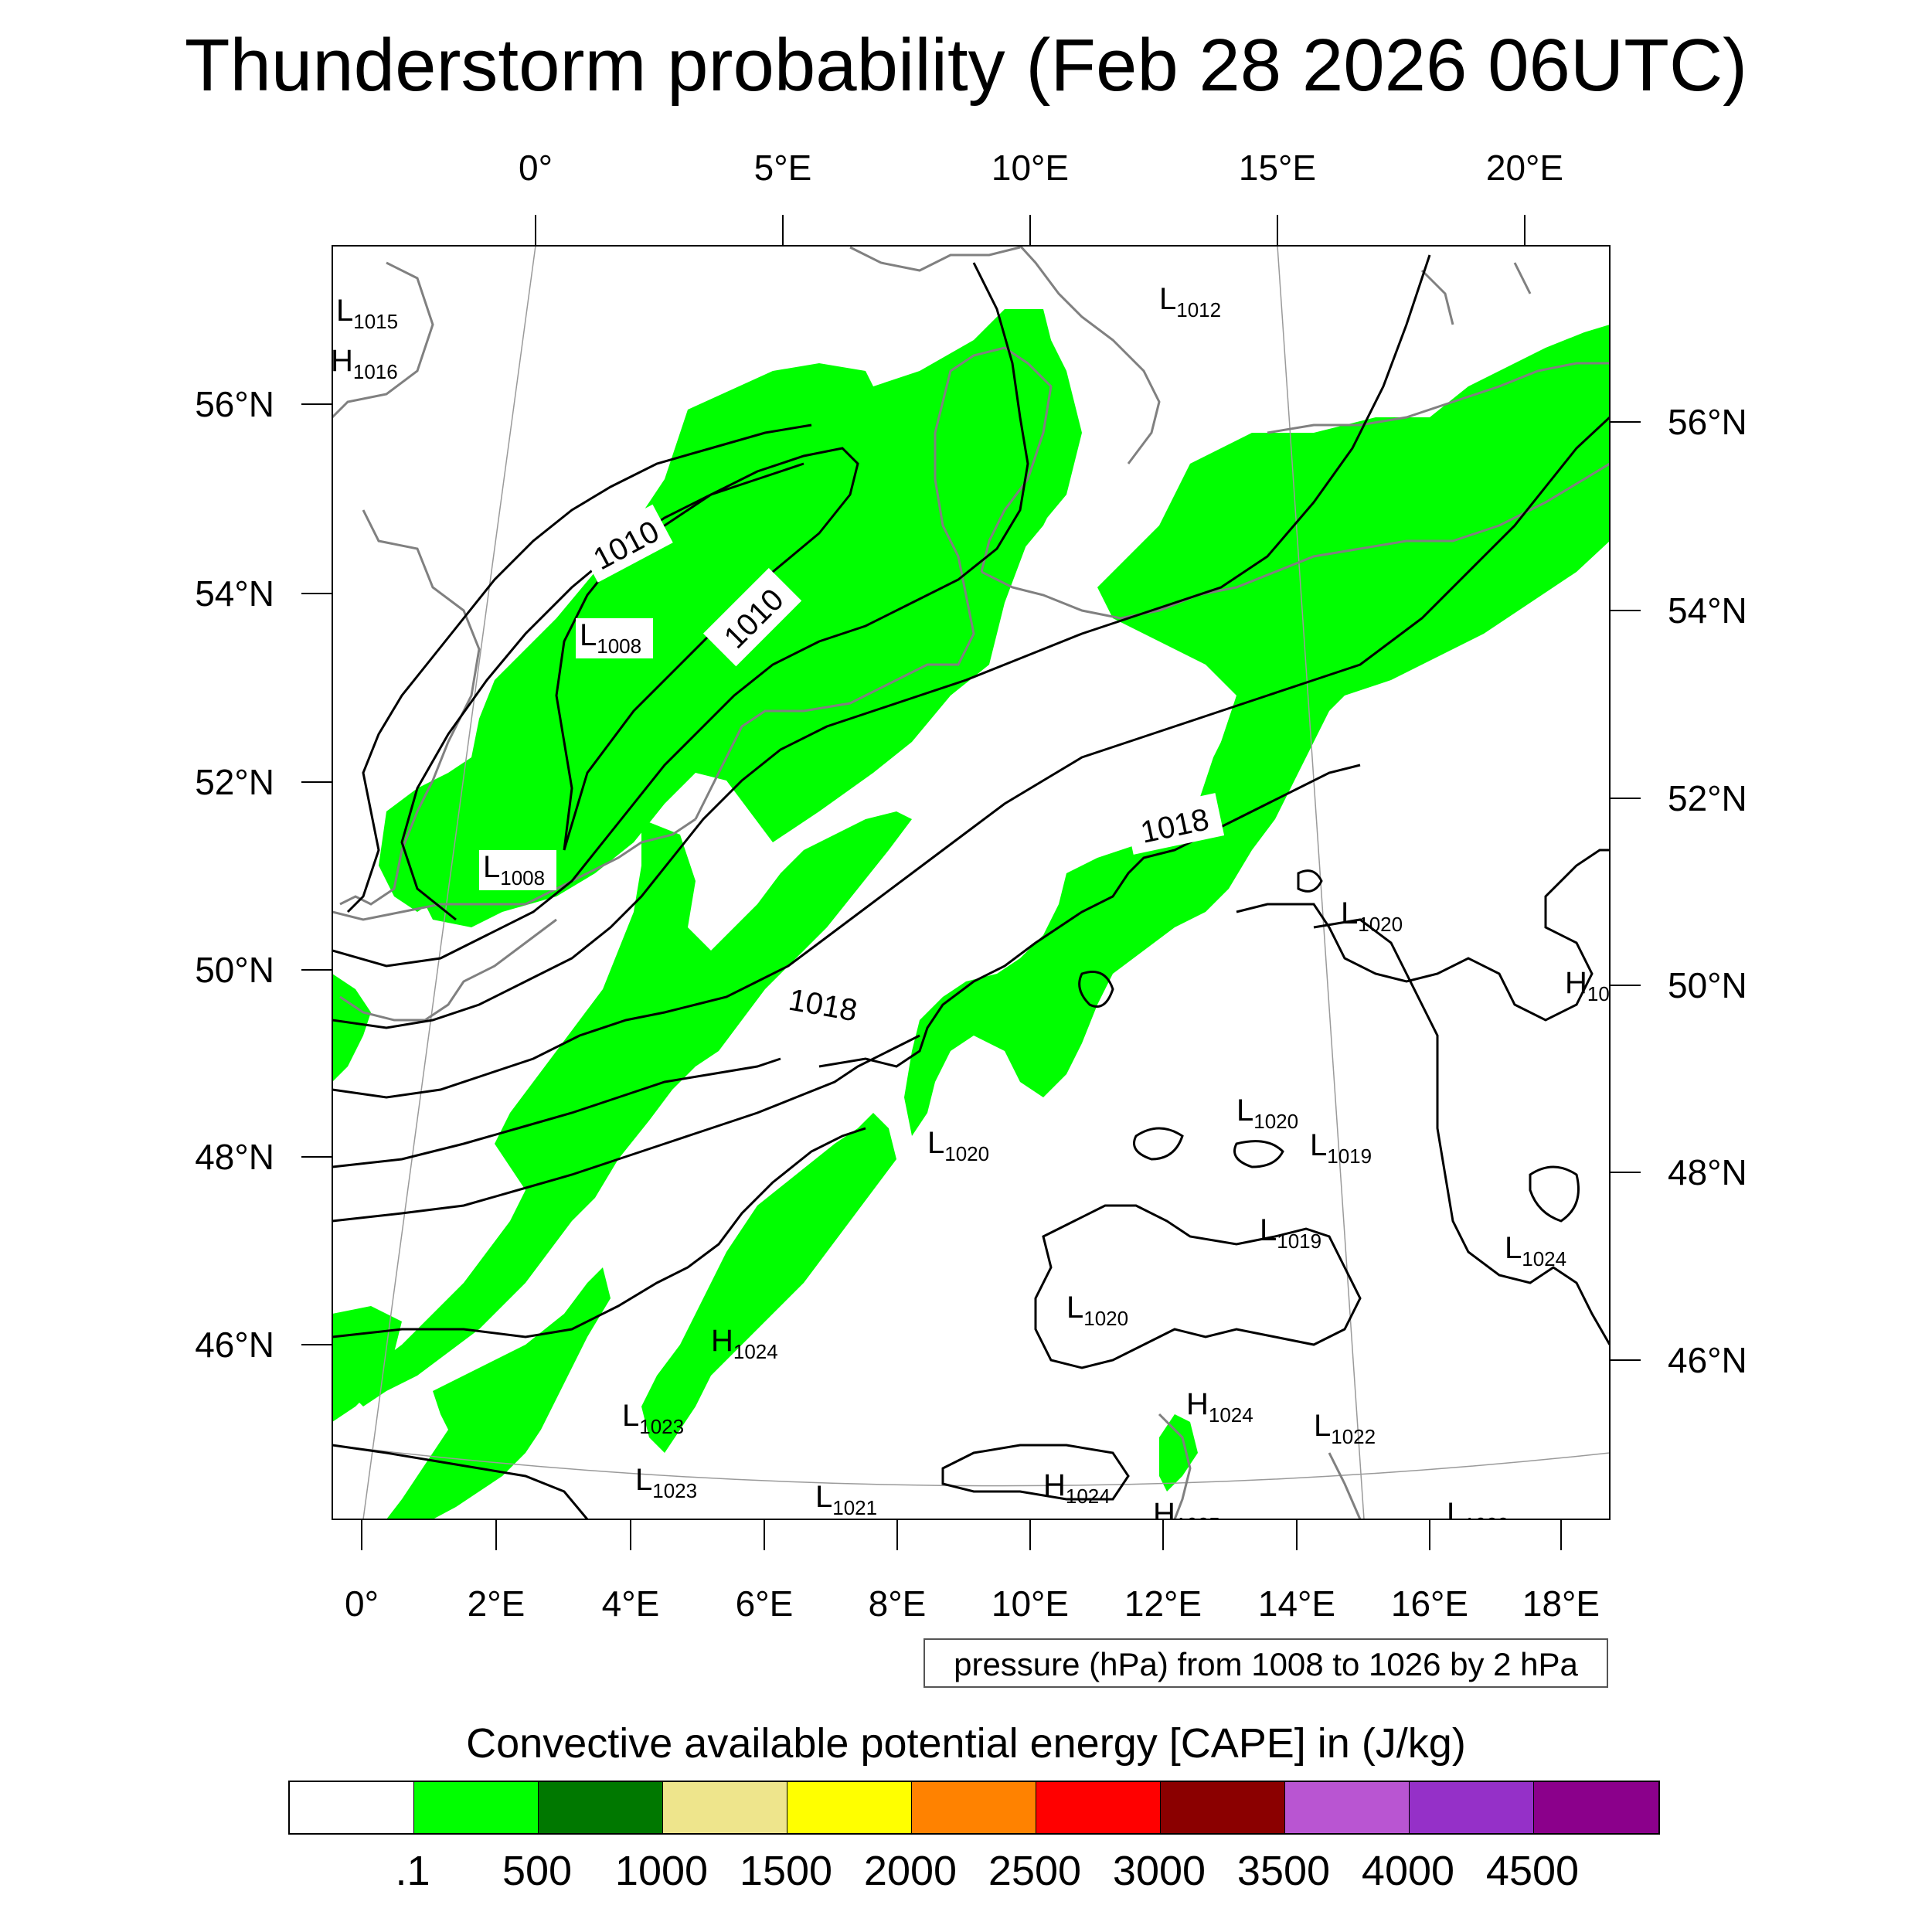  What do you see at coordinates (514, 870) in the screenshot?
I see `pressure-center: L1008` at bounding box center [514, 870].